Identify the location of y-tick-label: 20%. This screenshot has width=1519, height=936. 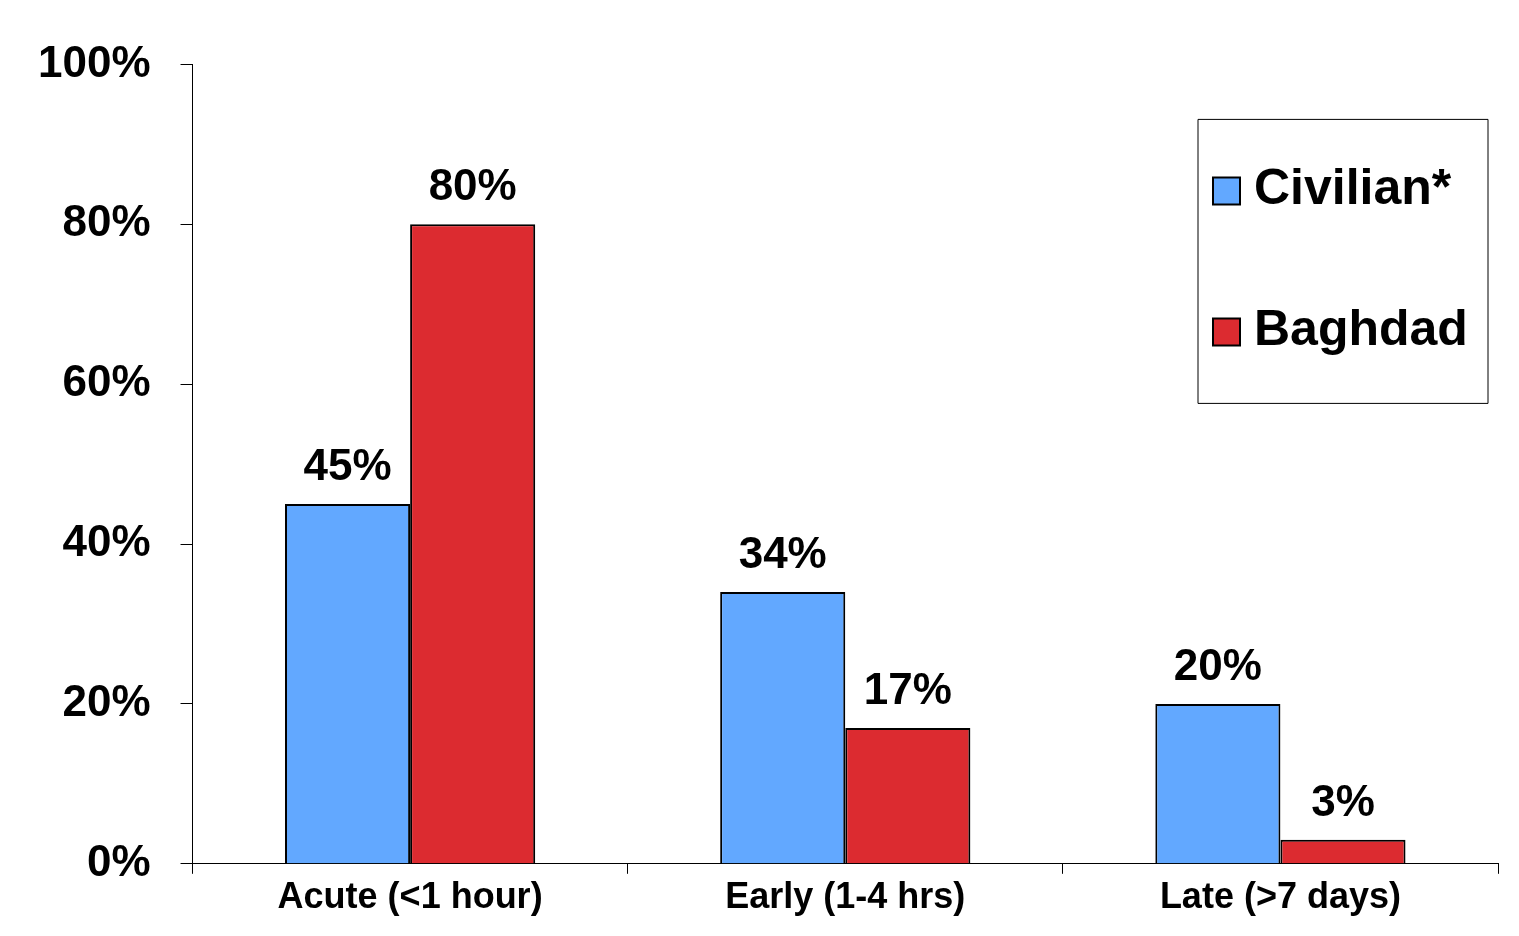
(106, 701).